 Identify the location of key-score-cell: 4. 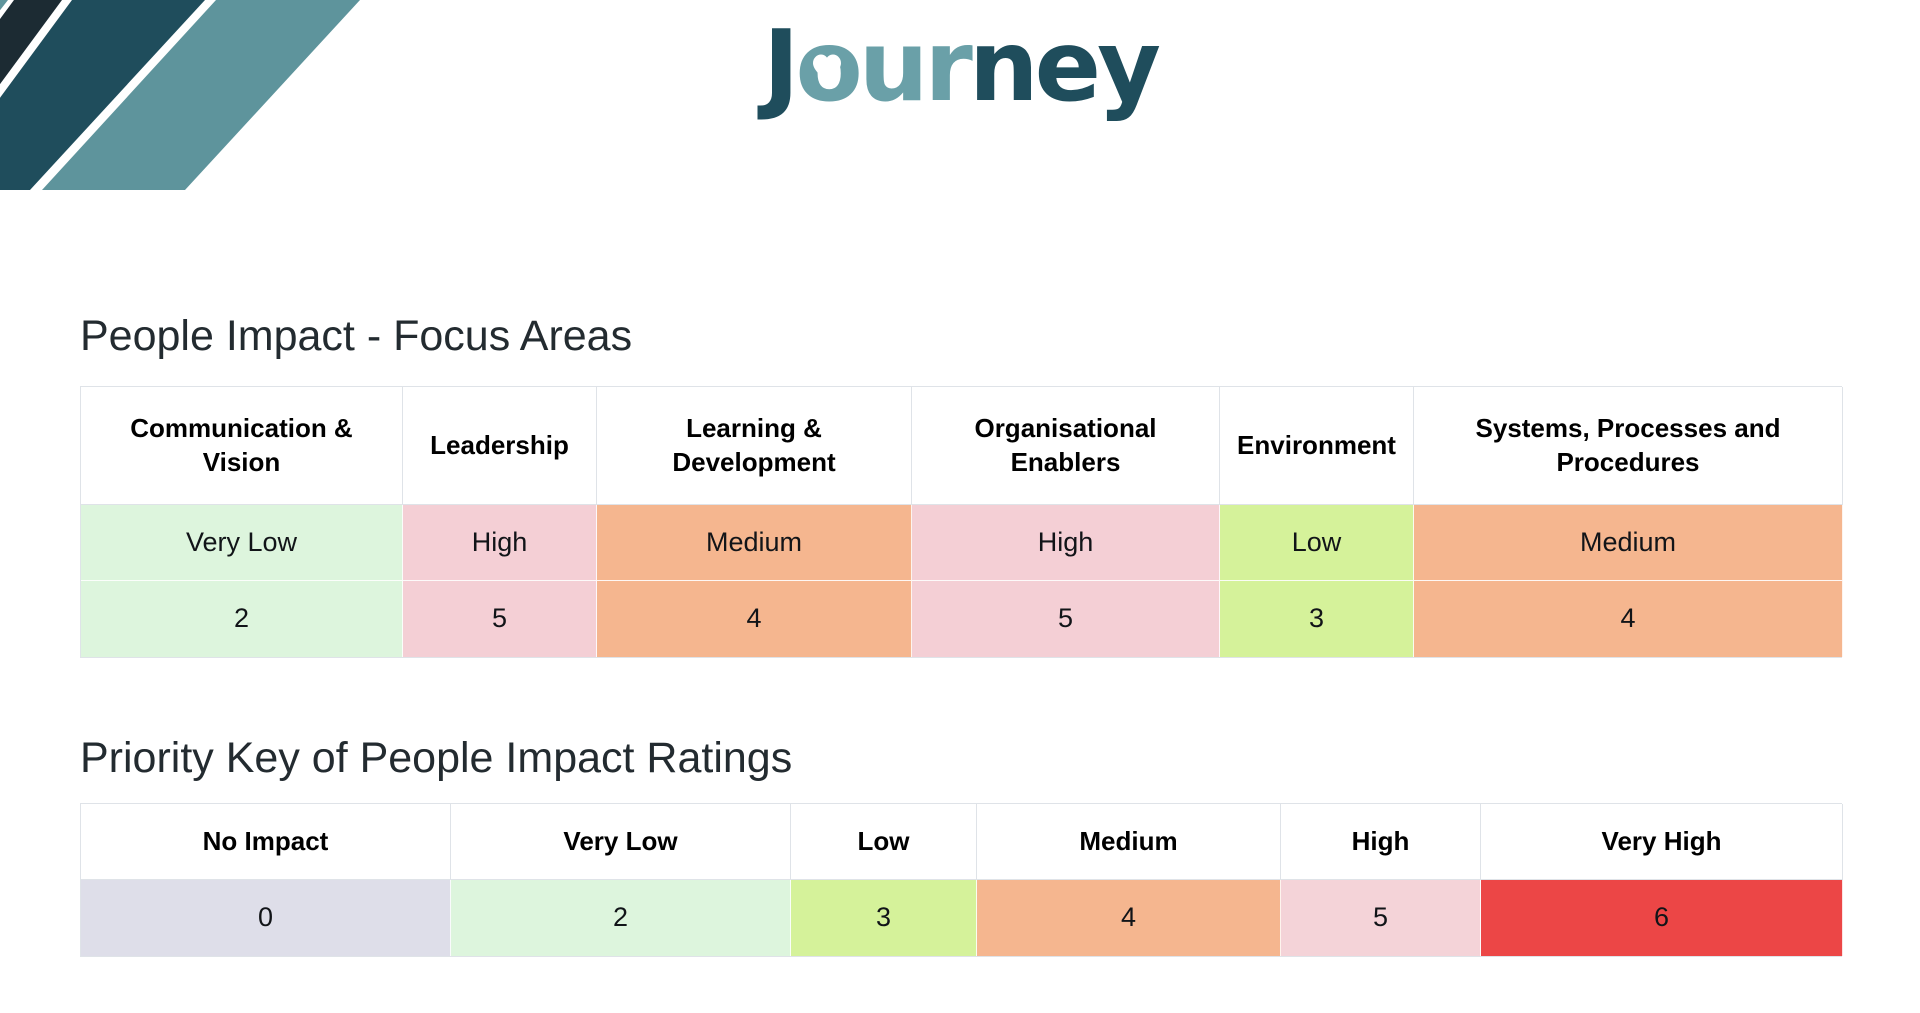
(1129, 918).